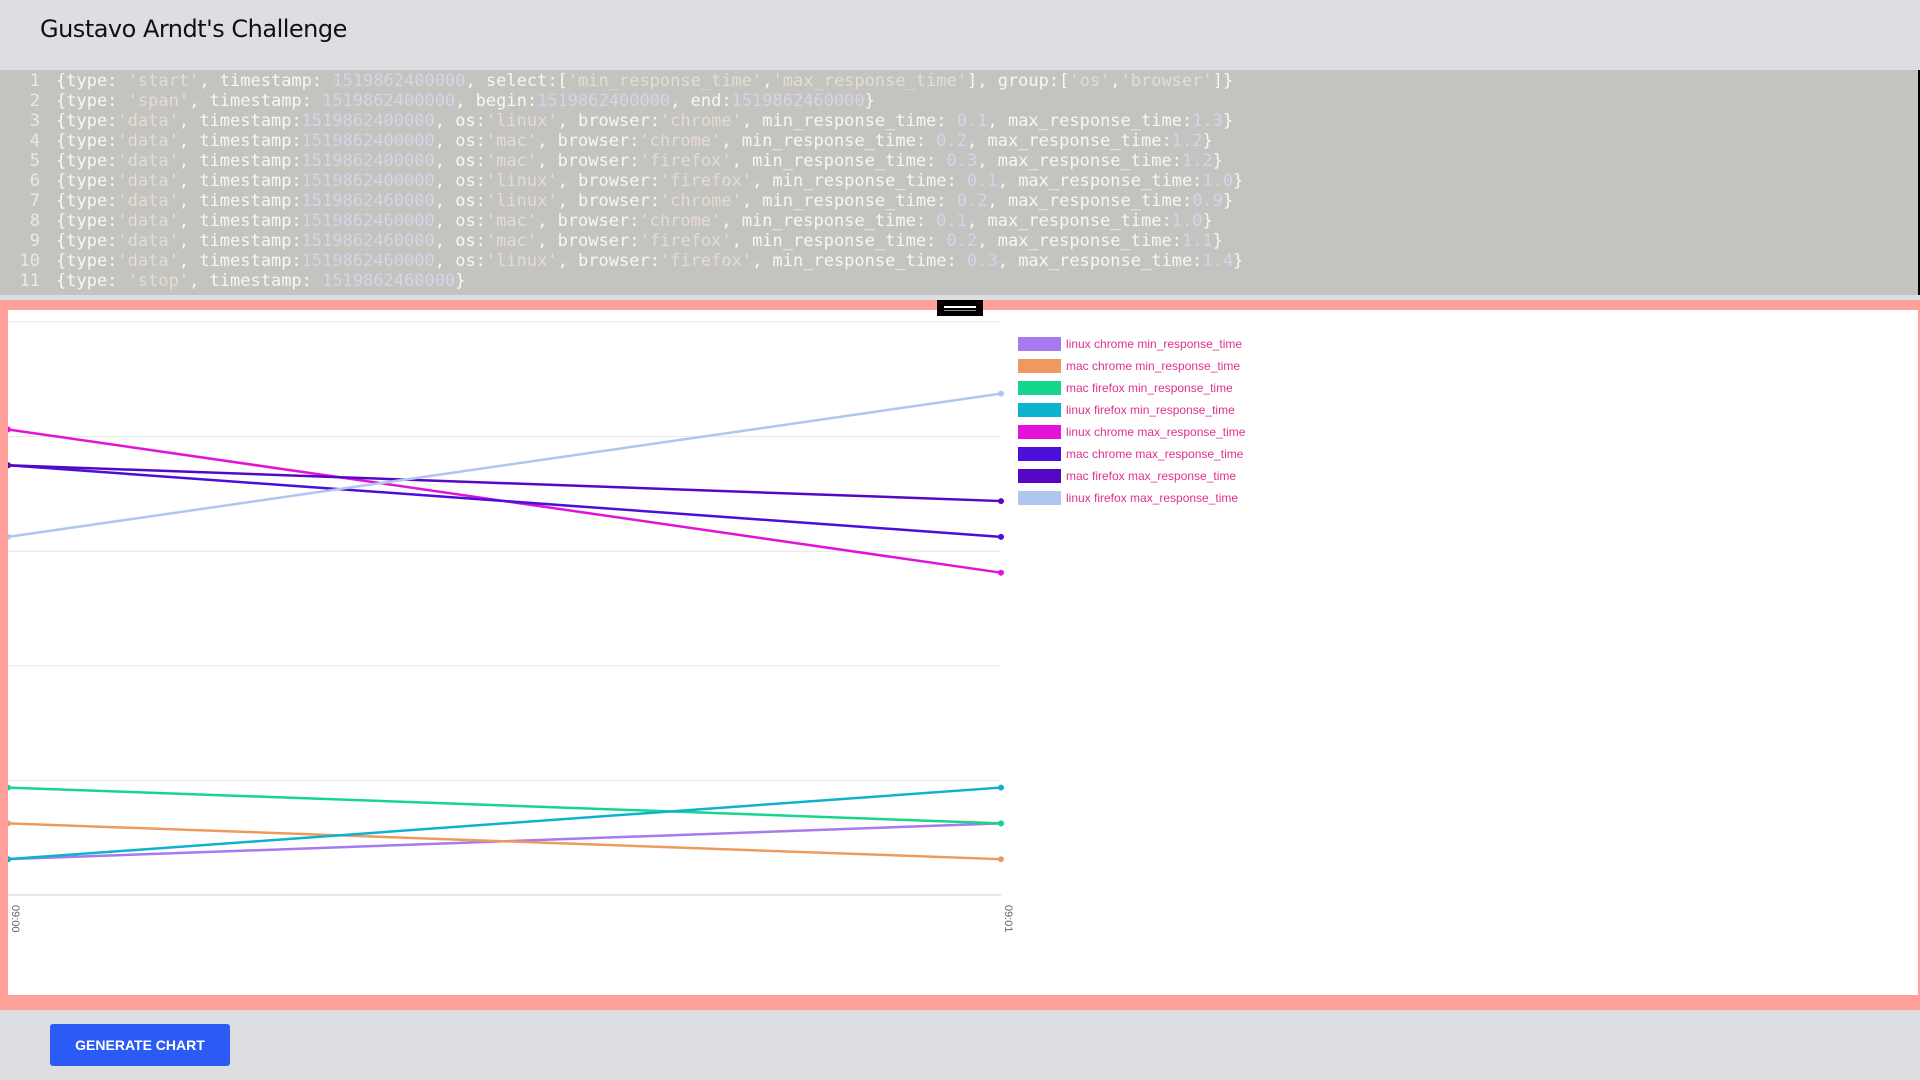 This screenshot has height=1080, width=1920. What do you see at coordinates (680, 141) in the screenshot?
I see `code-string-token: 'chrome'` at bounding box center [680, 141].